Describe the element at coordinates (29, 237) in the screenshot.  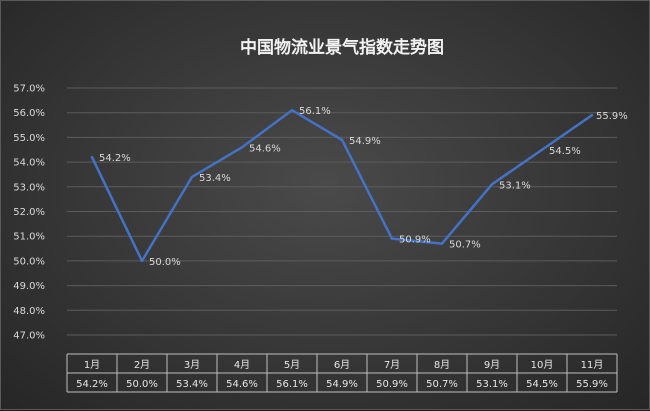
I see `y-tick-label: 51.0%` at that location.